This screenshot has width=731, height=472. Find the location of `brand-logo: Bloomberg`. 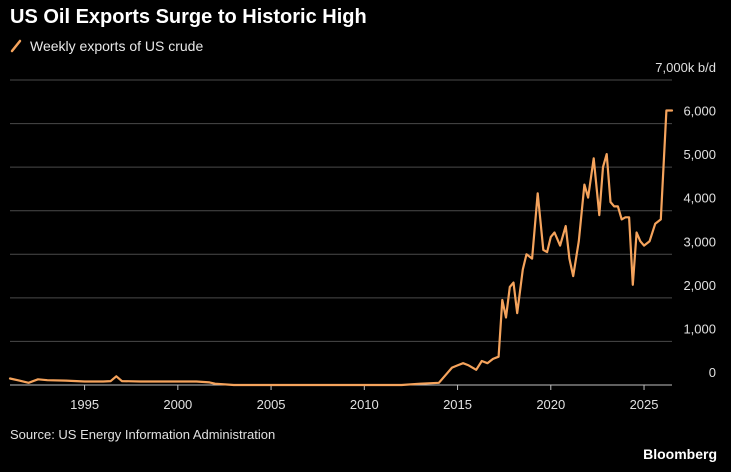

brand-logo: Bloomberg is located at coordinates (680, 454).